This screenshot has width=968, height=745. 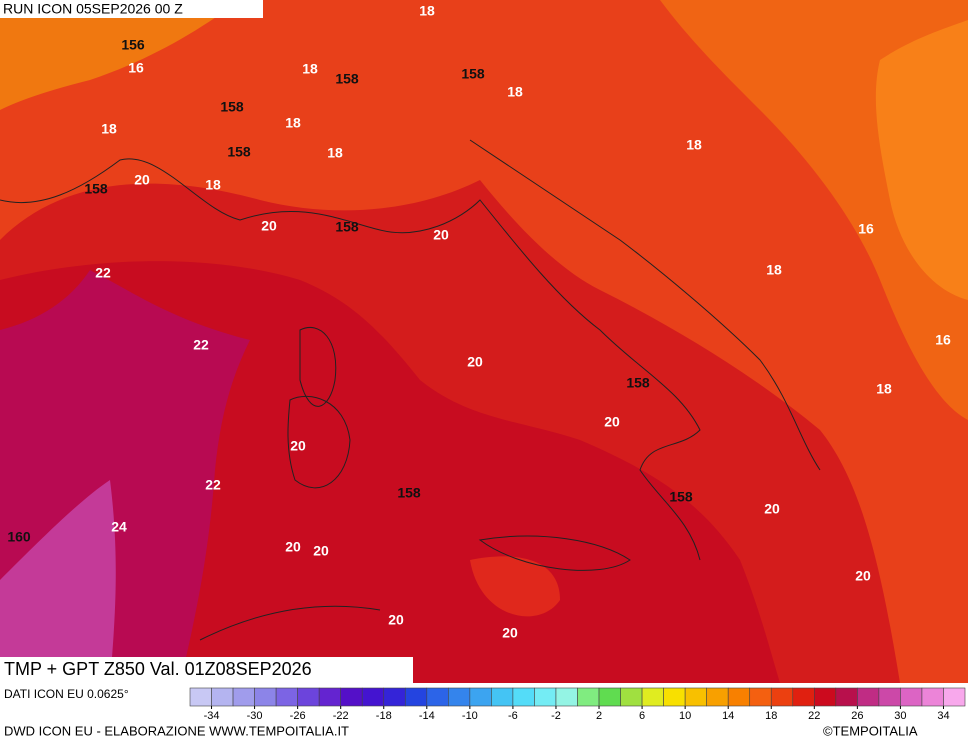 What do you see at coordinates (943, 716) in the screenshot?
I see `colorbar-tick-label: 34` at bounding box center [943, 716].